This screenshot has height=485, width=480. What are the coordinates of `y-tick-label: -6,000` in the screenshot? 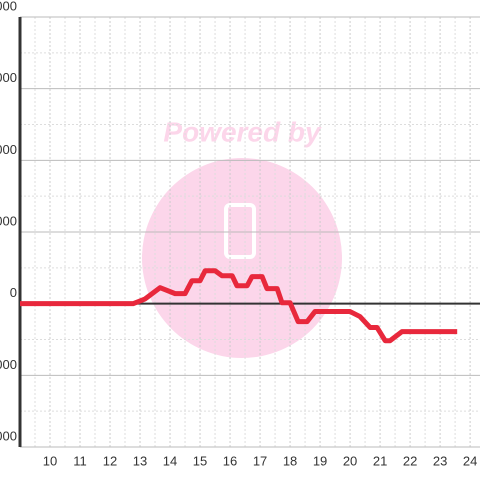 It's located at (8, 435).